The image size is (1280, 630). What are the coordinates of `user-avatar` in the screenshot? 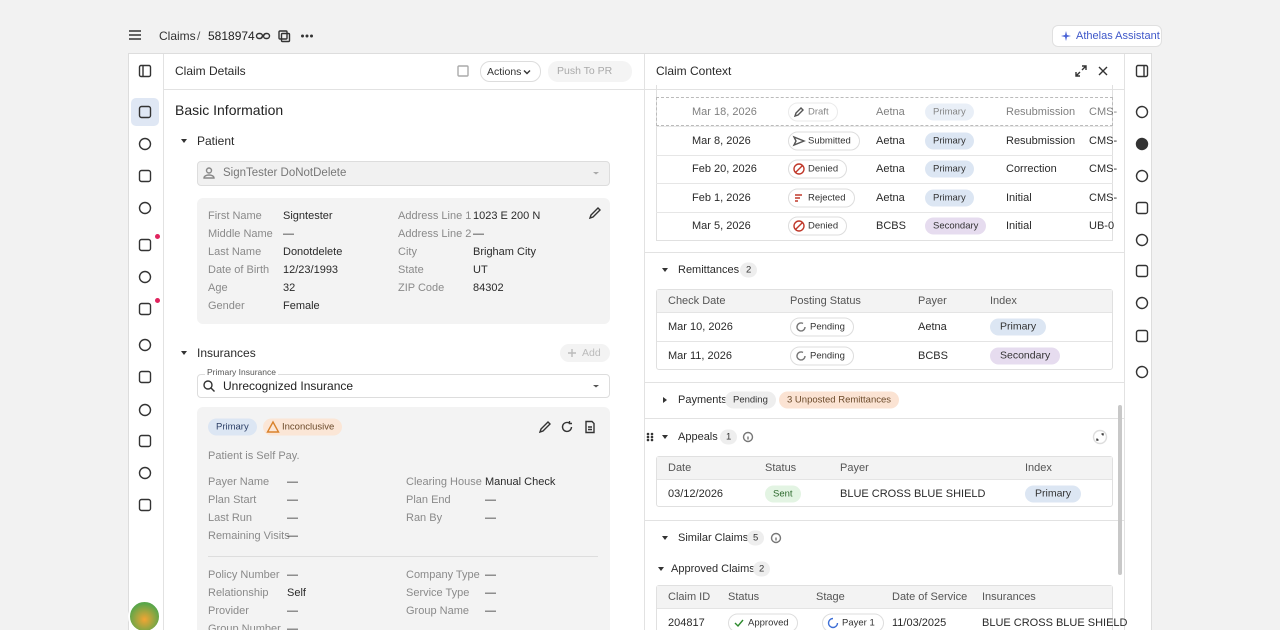 It's located at (144, 615).